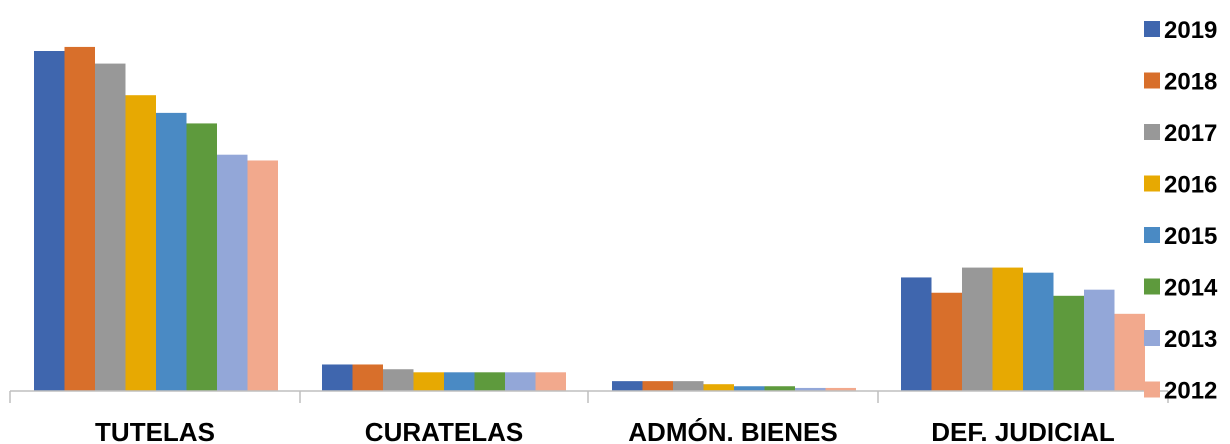 The height and width of the screenshot is (444, 1230). I want to click on bar-def-judicial-2019, so click(916, 334).